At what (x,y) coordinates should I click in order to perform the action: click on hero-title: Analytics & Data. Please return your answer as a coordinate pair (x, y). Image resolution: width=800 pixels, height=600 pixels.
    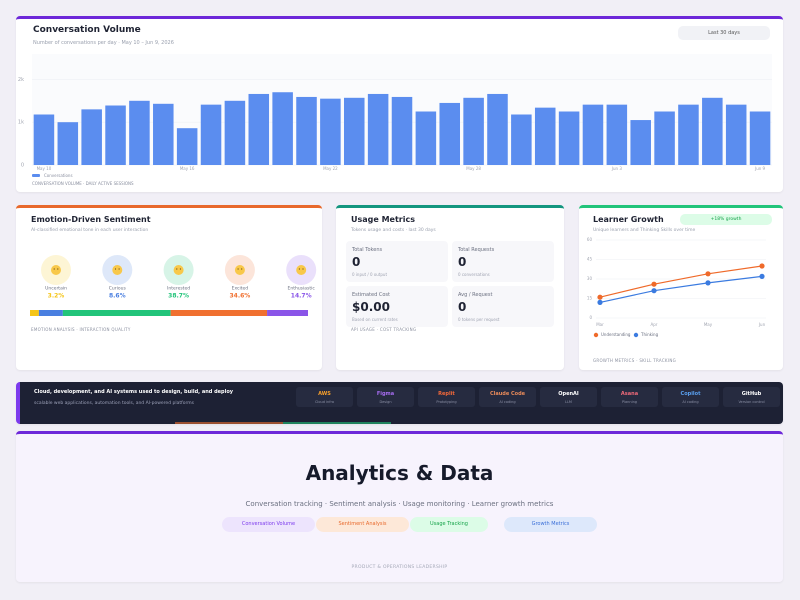
    Looking at the image, I should click on (399, 473).